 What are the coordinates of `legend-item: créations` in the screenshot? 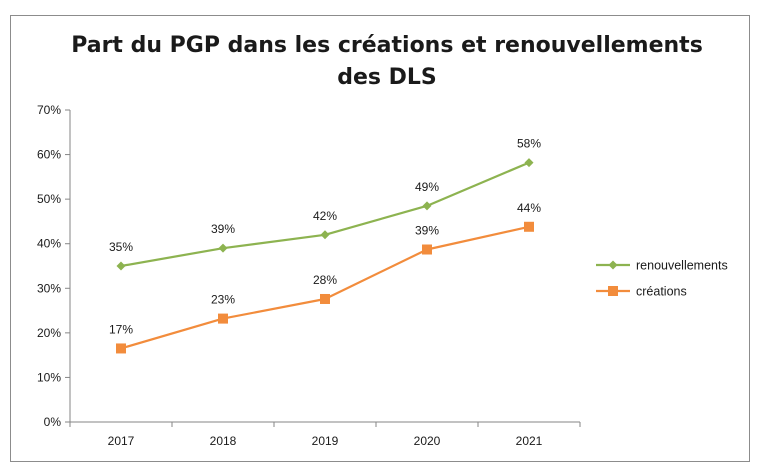 It's located at (641, 292).